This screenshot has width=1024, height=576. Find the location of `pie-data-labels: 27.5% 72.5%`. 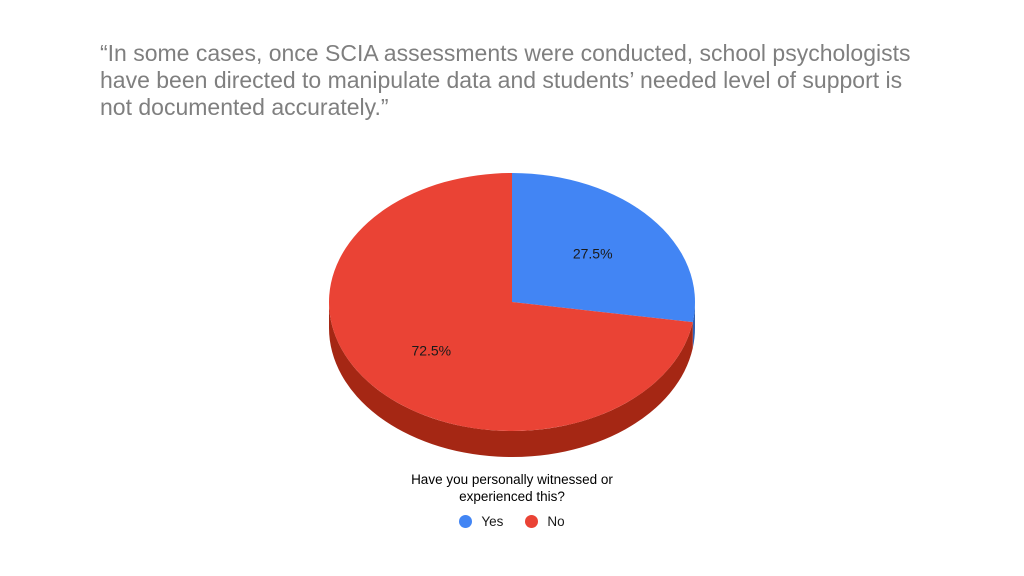

pie-data-labels: 27.5% 72.5% is located at coordinates (511, 301).